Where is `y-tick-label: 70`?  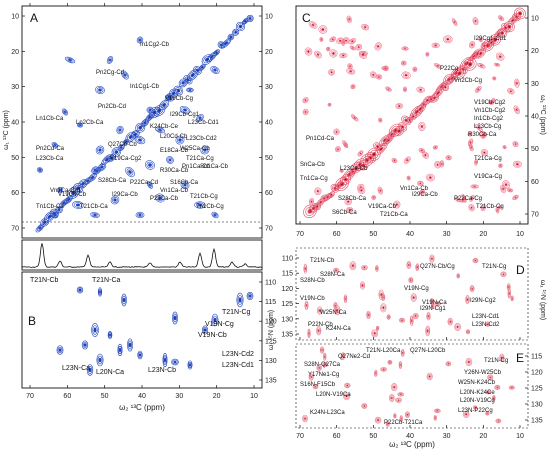 y-tick-label: 70 is located at coordinates (535, 215).